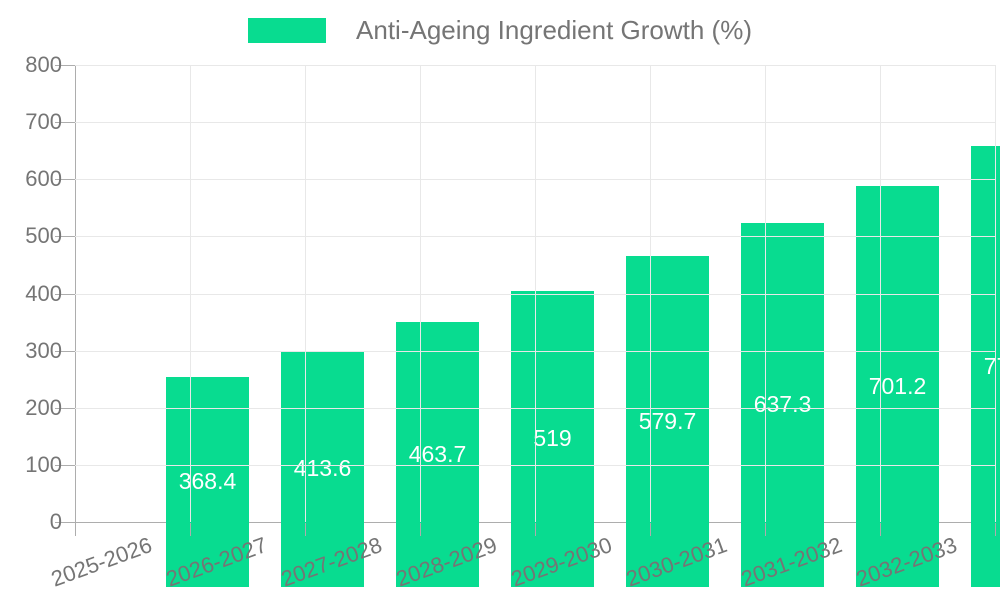 The height and width of the screenshot is (600, 1000). I want to click on bar: 519, so click(552, 439).